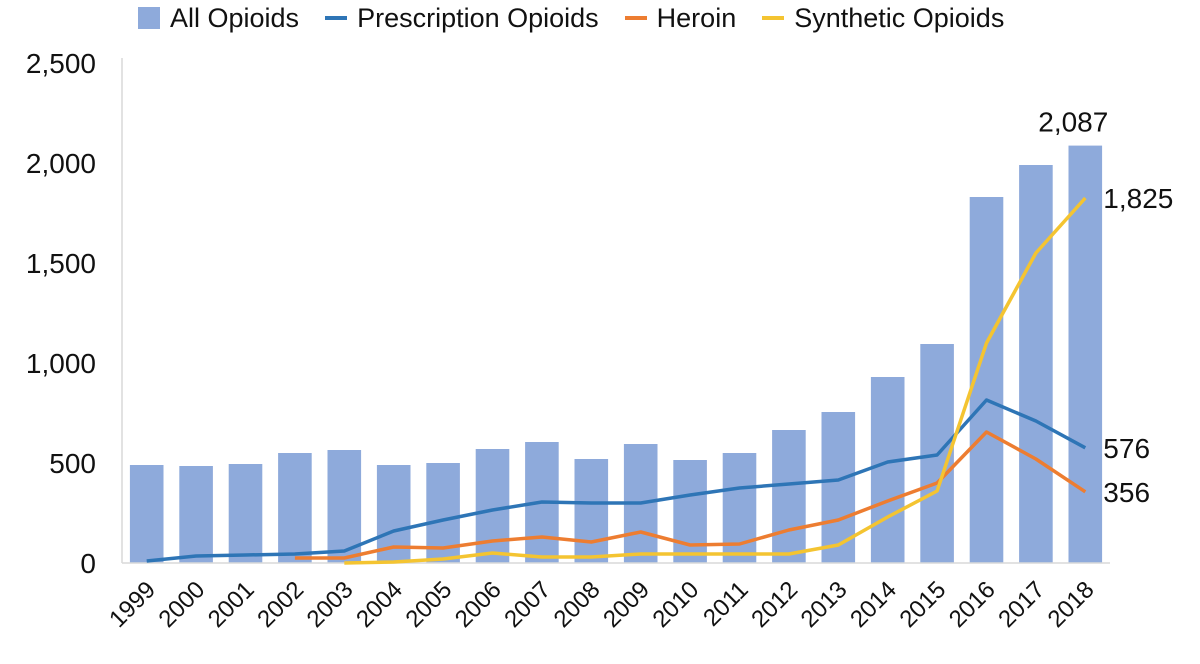 This screenshot has width=1200, height=664. Describe the element at coordinates (675, 604) in the screenshot. I see `x-tick-label: 2010` at that location.